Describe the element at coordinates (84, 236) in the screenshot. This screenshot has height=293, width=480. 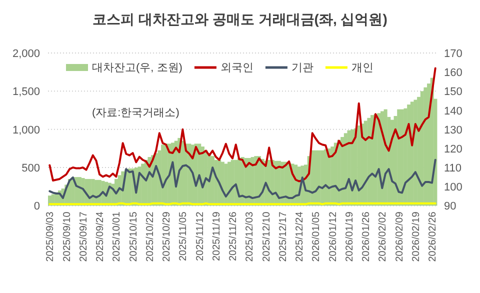
I see `x-tick-label: 2025/09/17` at that location.